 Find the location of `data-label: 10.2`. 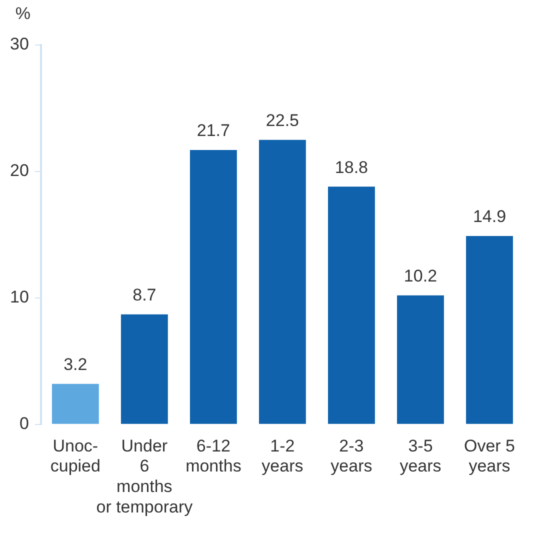

data-label: 10.2 is located at coordinates (421, 276).